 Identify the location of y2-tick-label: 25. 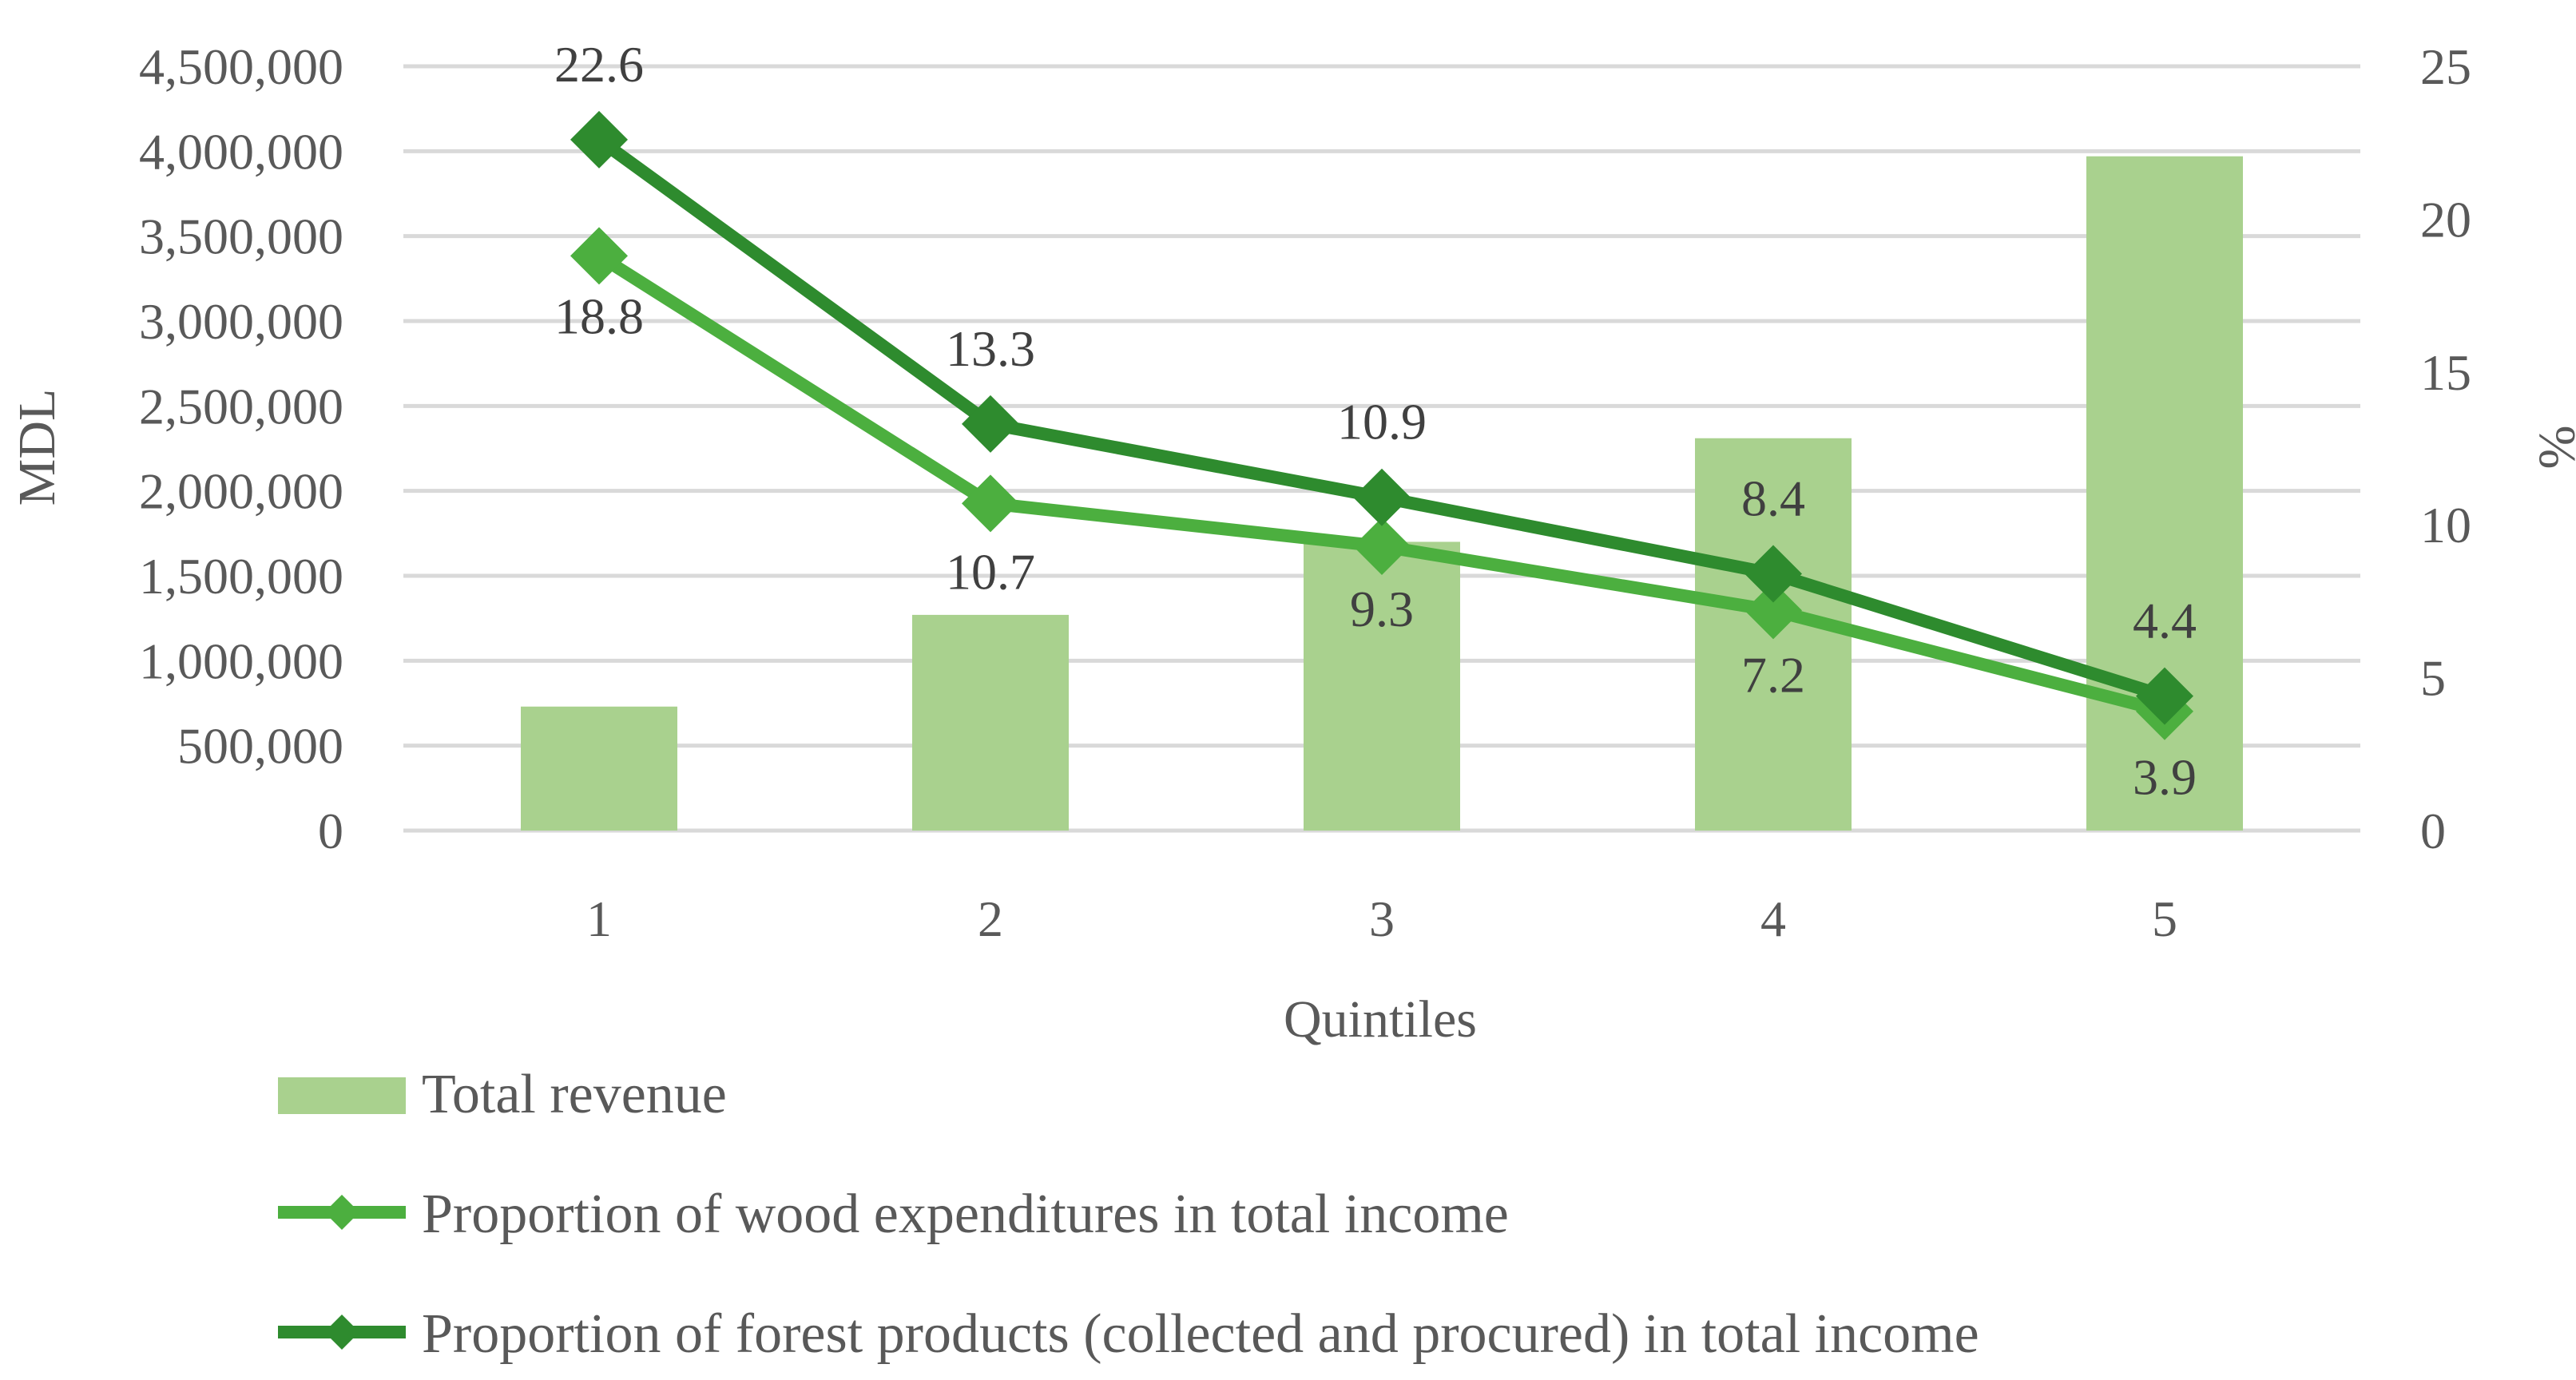
(2445, 67).